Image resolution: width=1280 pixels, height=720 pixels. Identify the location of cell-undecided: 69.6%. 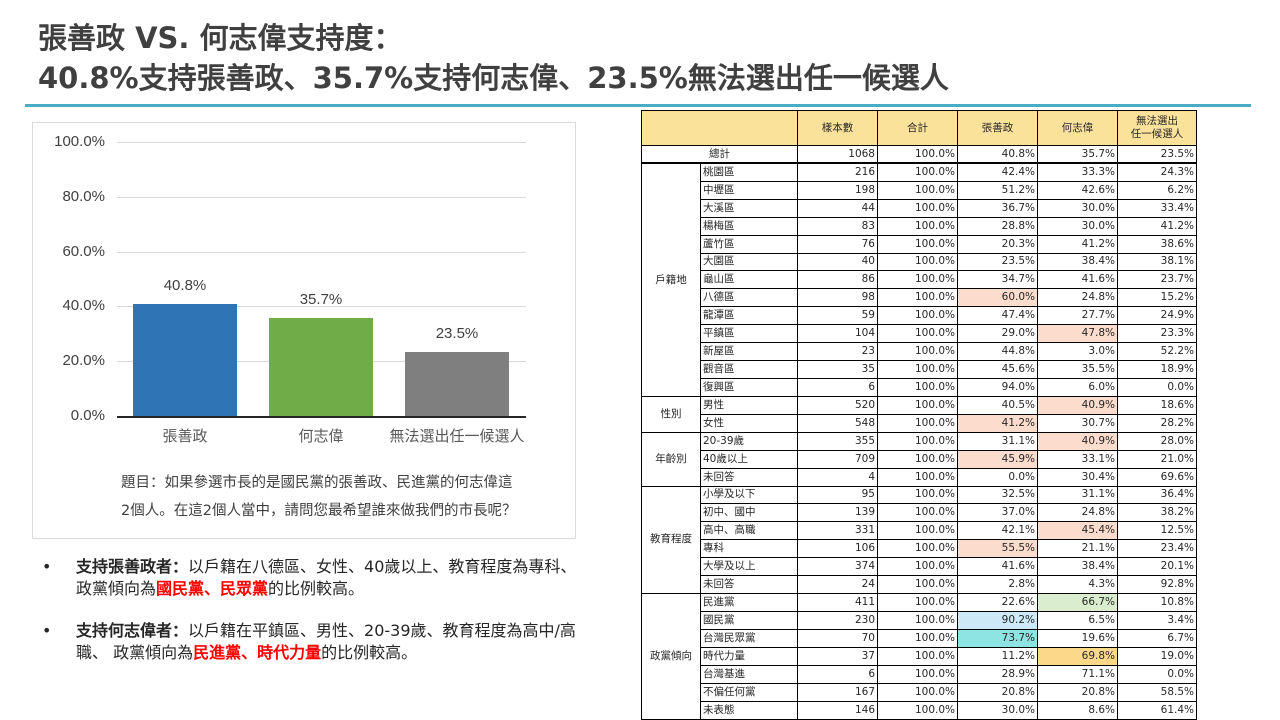
(1157, 477).